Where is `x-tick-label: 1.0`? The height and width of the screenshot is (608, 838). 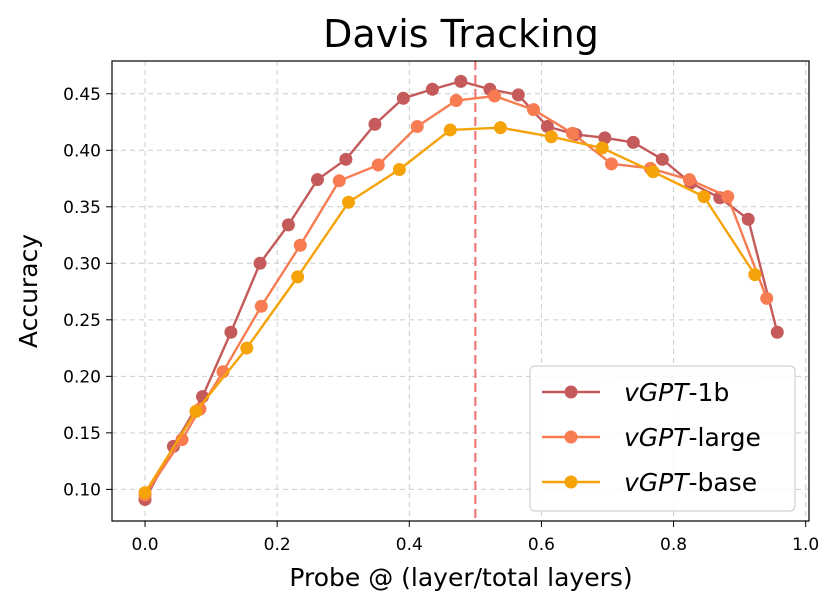 x-tick-label: 1.0 is located at coordinates (805, 545).